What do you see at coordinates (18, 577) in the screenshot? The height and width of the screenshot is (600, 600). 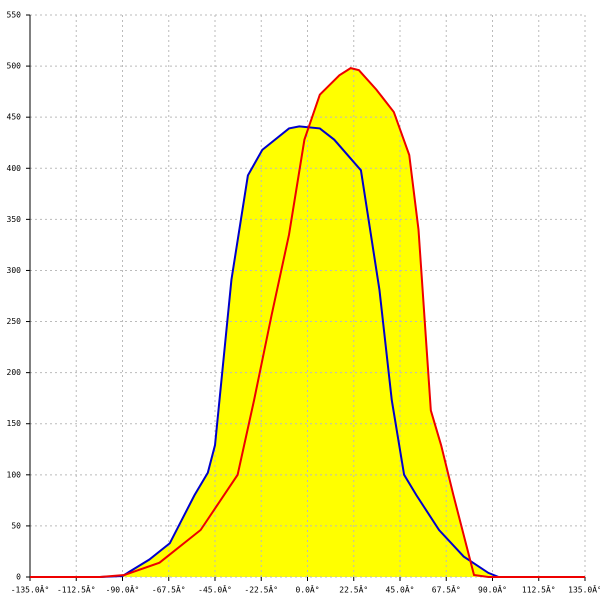 I see `y-tick-label: 0` at bounding box center [18, 577].